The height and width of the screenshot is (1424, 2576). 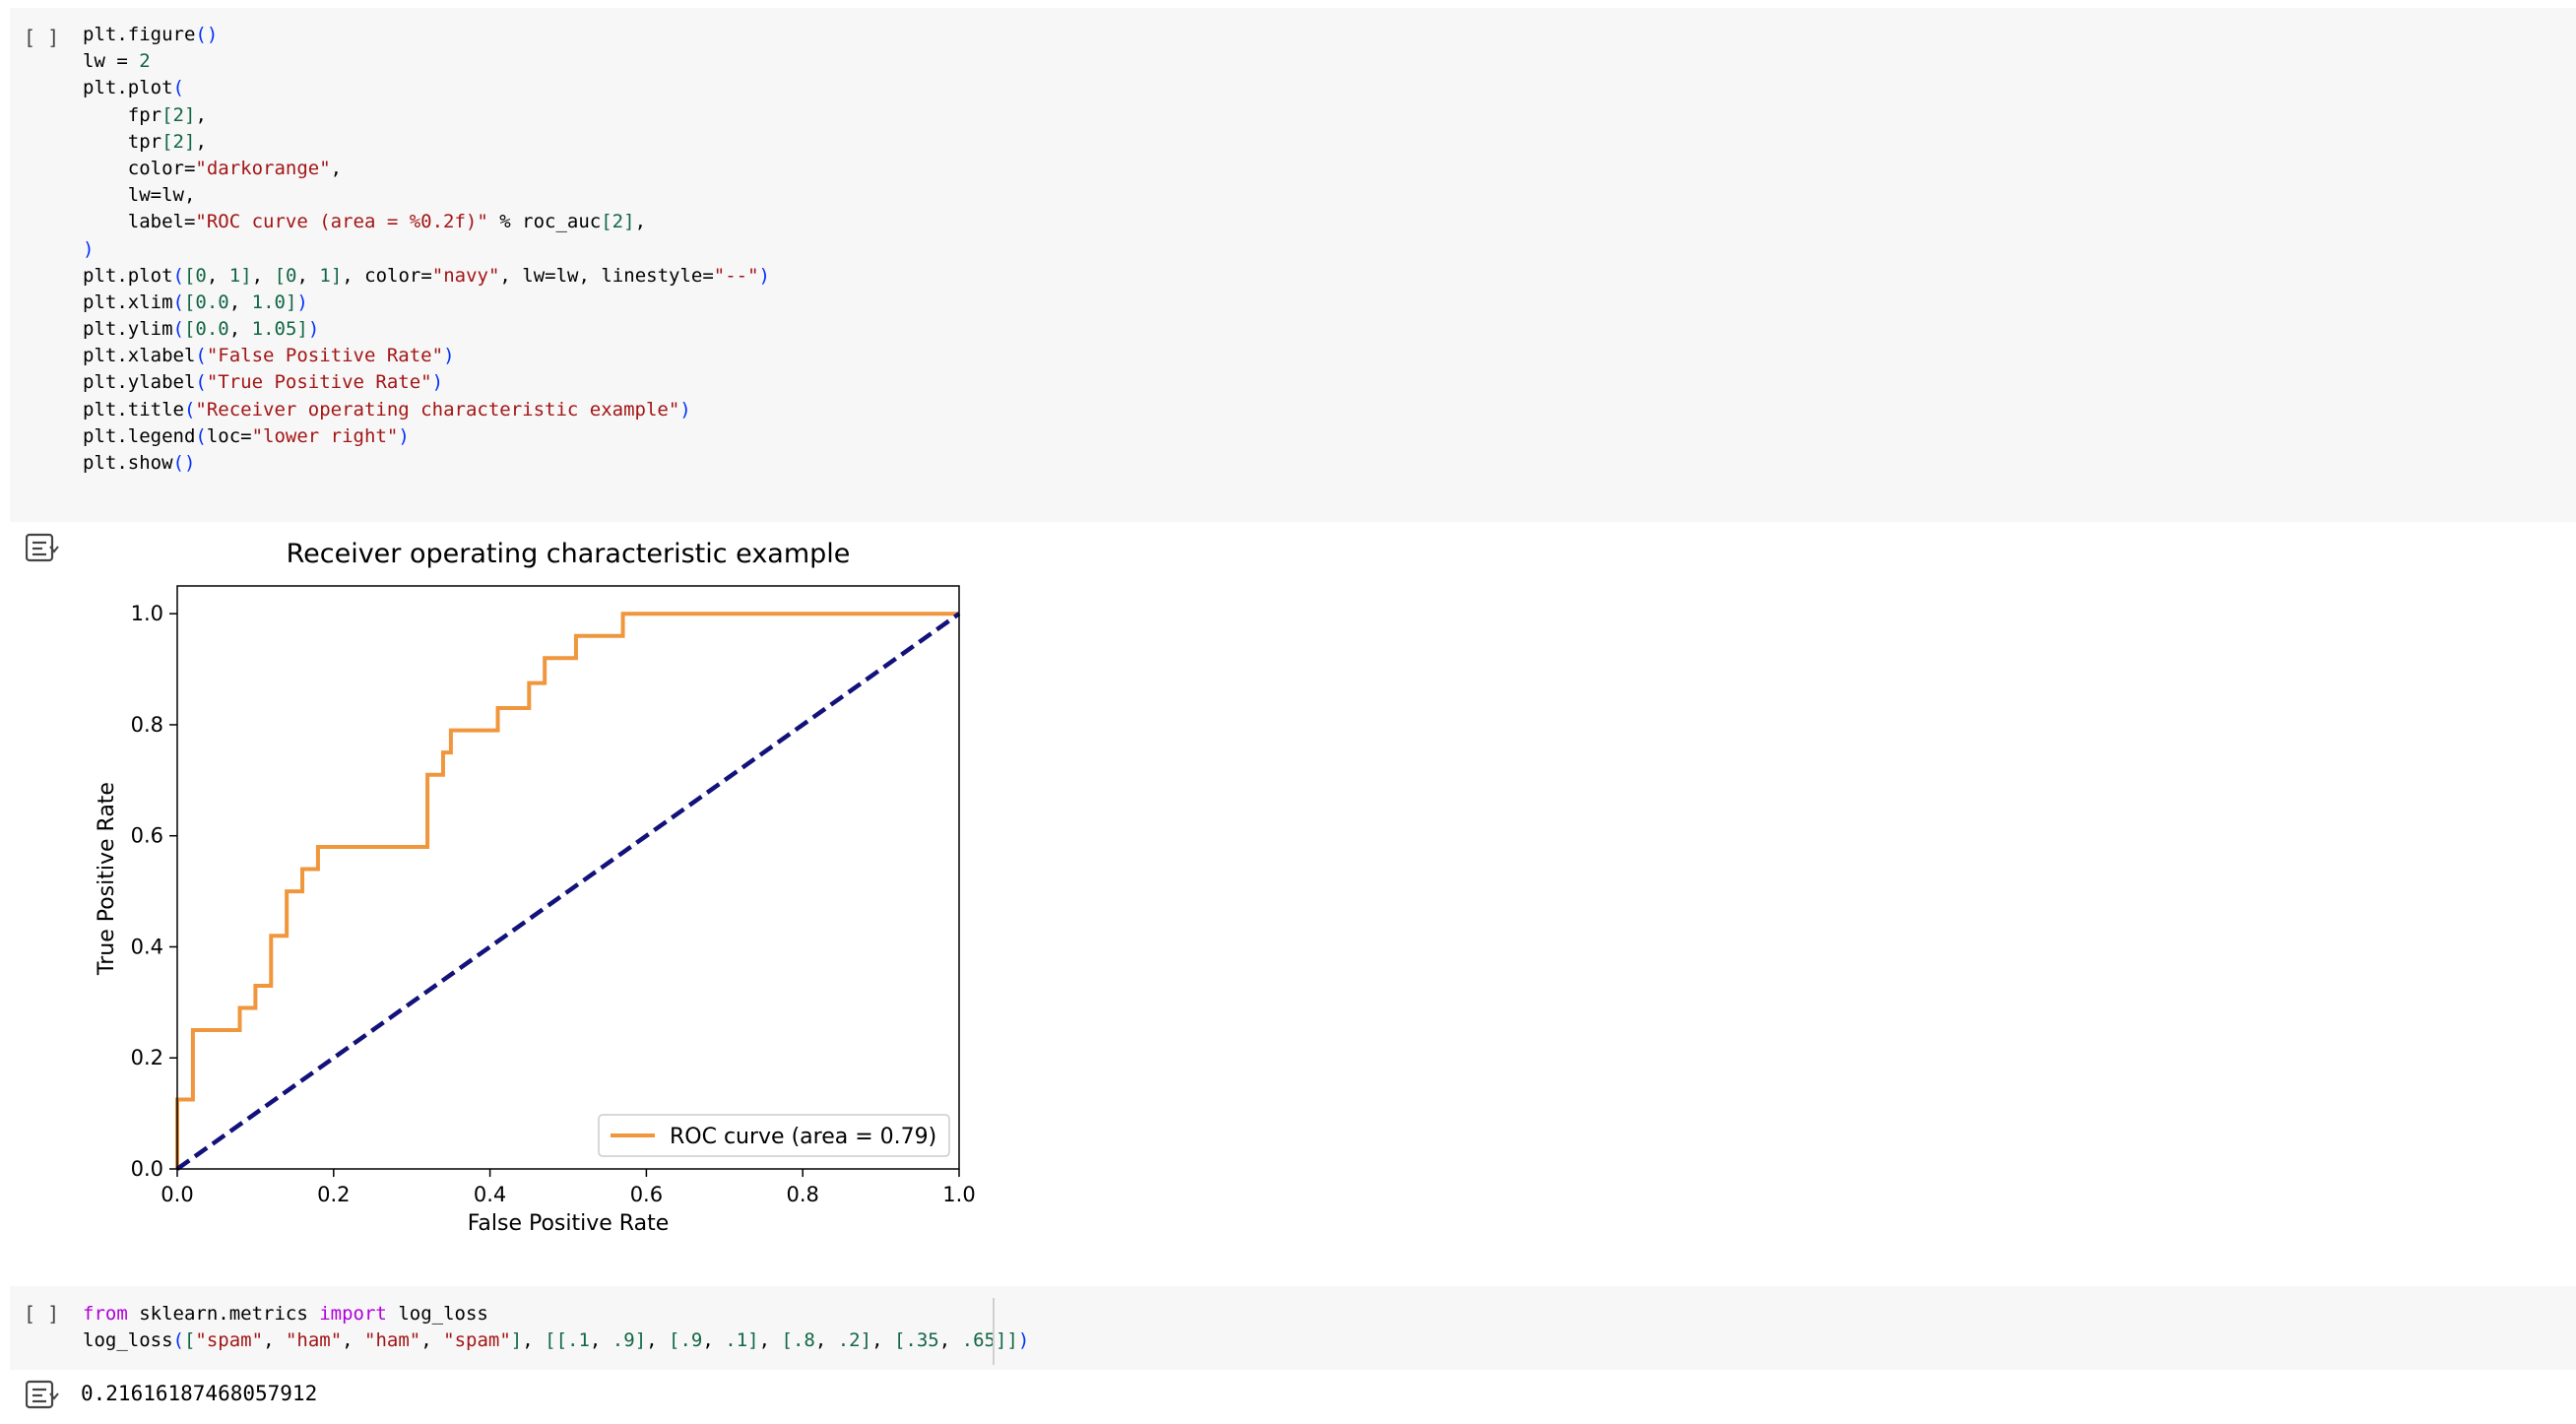 I want to click on x-tick-label: 0.6, so click(x=646, y=1195).